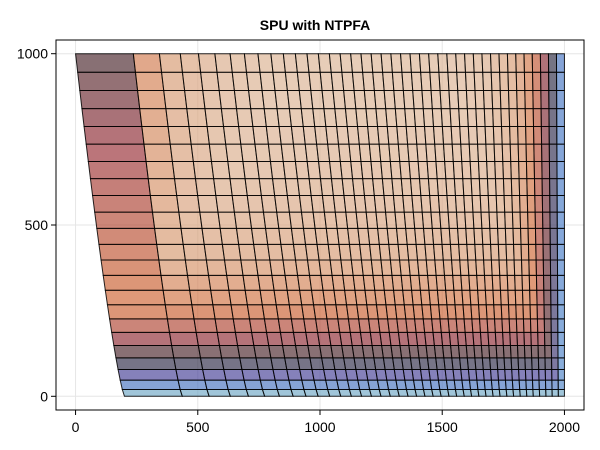  I want to click on x-axis: 0 500 1000 1500 2000, so click(326, 422).